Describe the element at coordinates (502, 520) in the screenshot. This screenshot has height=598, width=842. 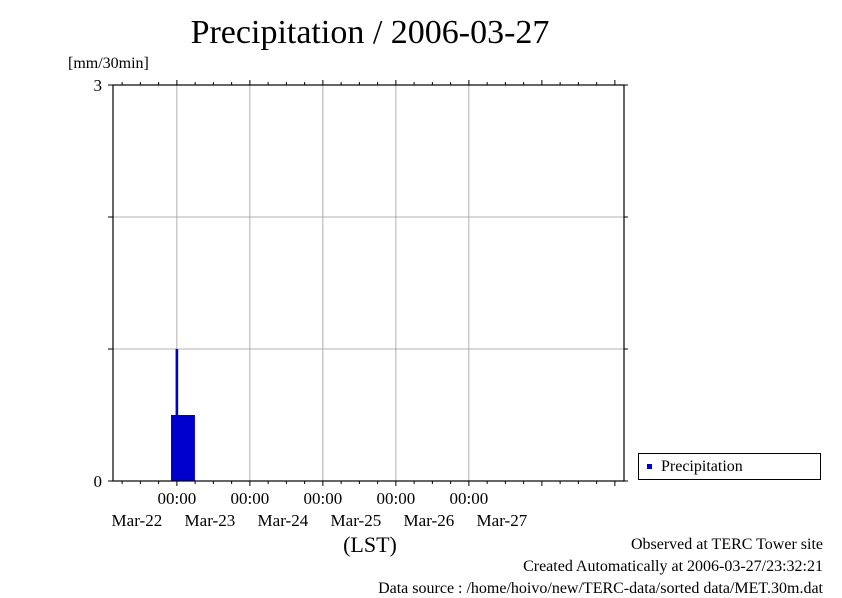
I see `x-tick-date-label: Mar-27` at that location.